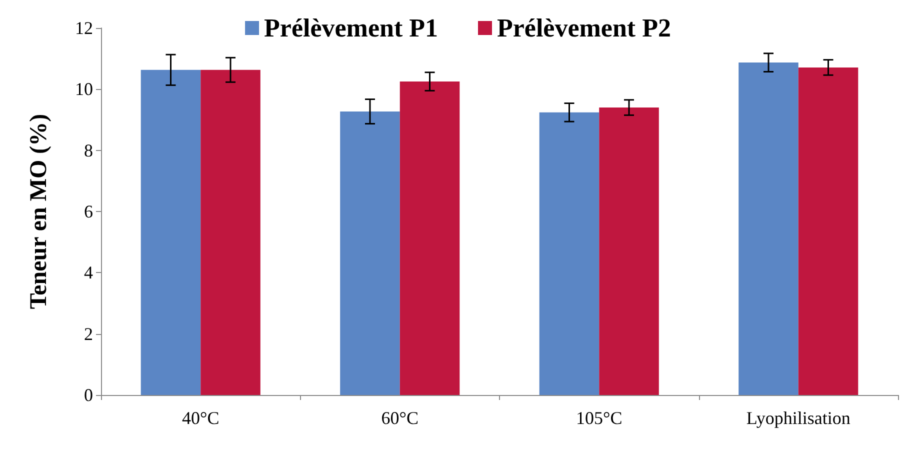 The height and width of the screenshot is (449, 916). Describe the element at coordinates (584, 28) in the screenshot. I see `legend-label: Prélèvement P2` at that location.